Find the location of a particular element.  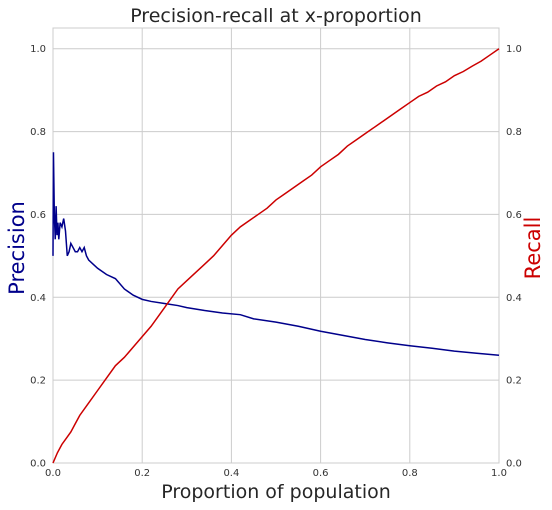

y-right-tick-label: 0.0 is located at coordinates (514, 464).